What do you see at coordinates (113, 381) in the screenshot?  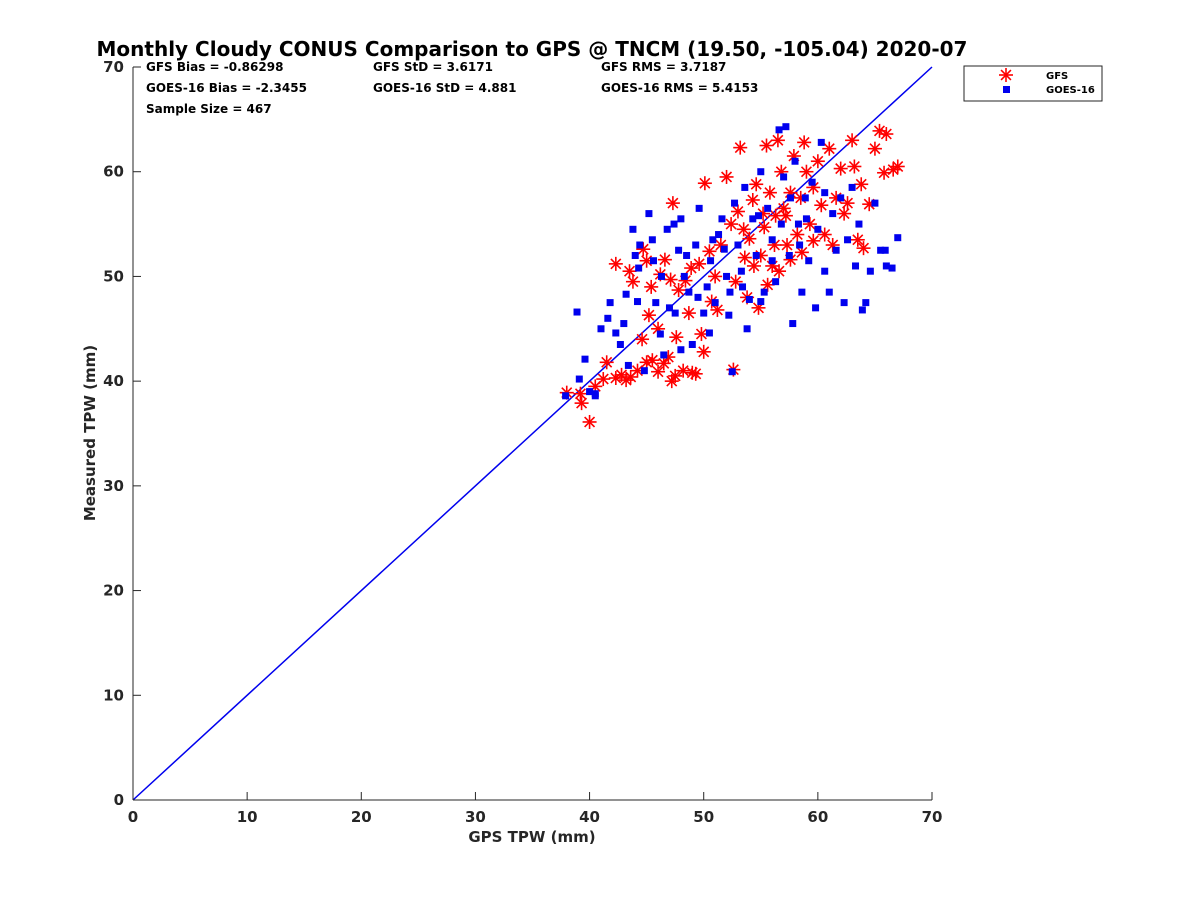 I see `y-tick-label: 40` at bounding box center [113, 381].